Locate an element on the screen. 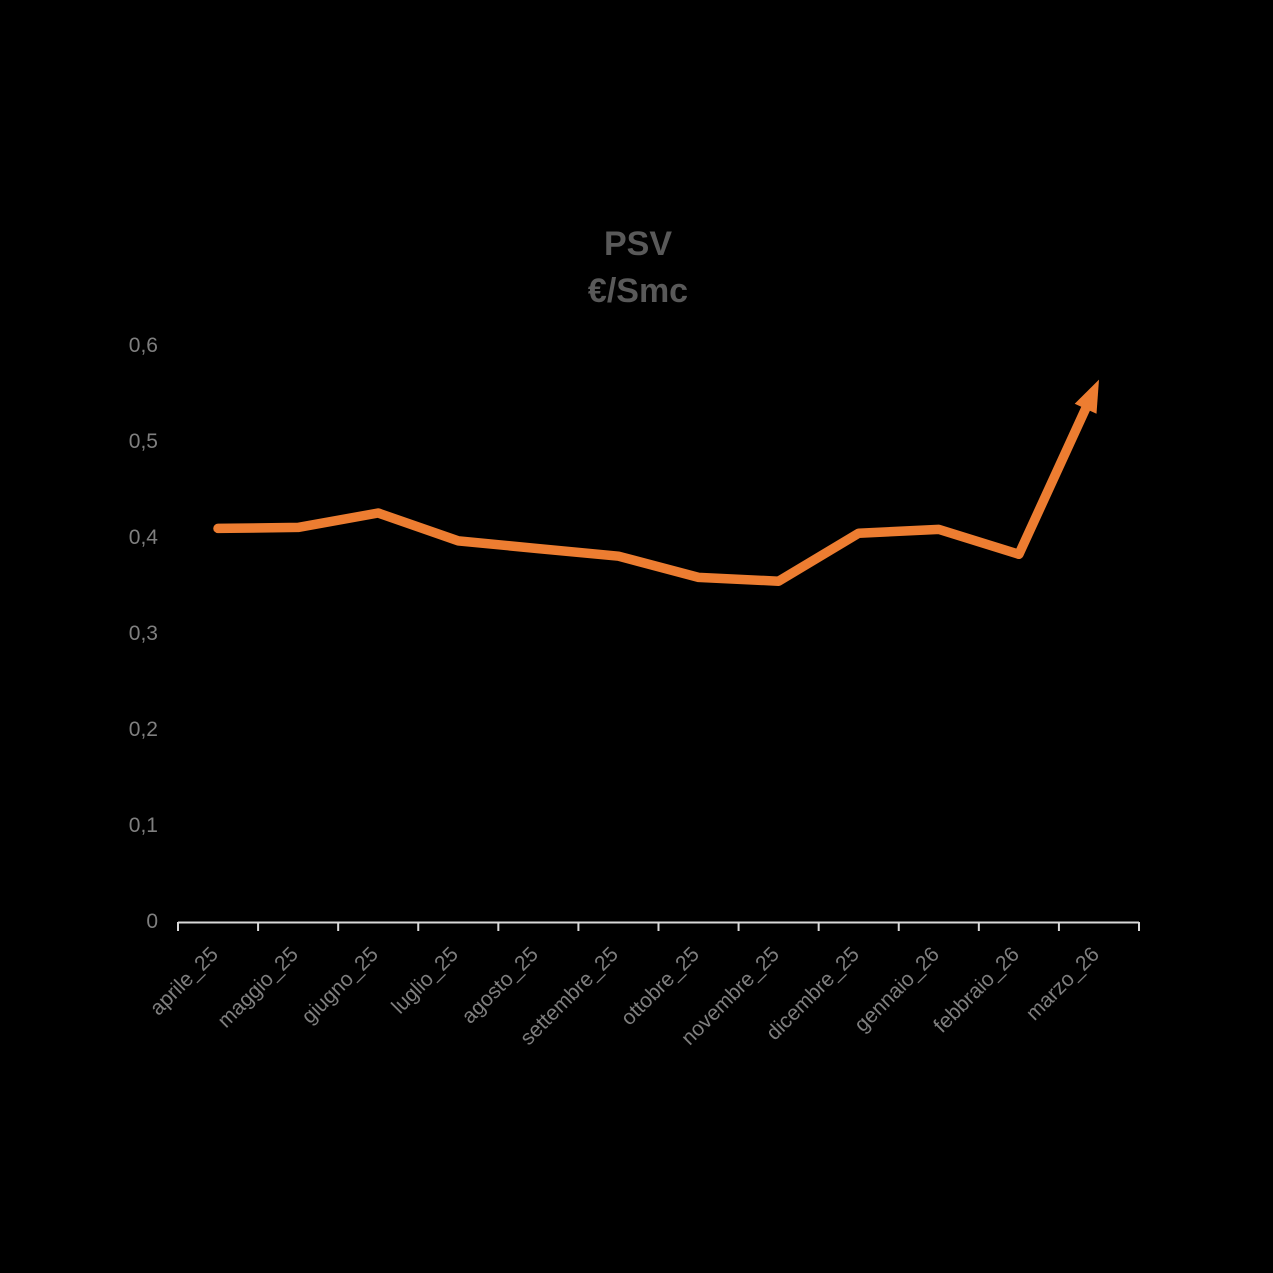 This screenshot has width=1273, height=1273. y-axis-tick-label: 0,5 is located at coordinates (143, 441).